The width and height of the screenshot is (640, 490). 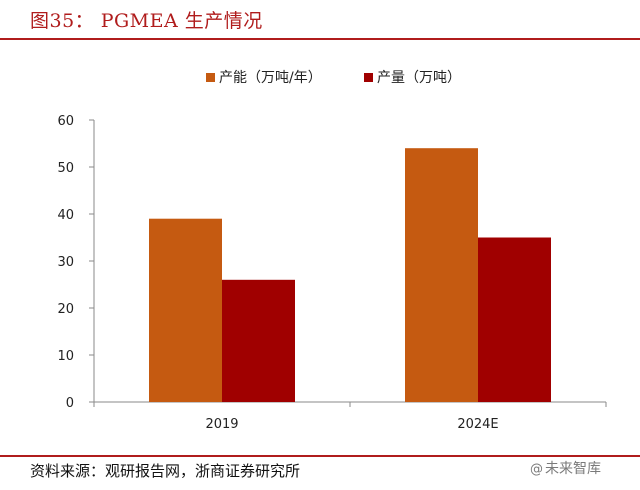 What do you see at coordinates (65, 121) in the screenshot?
I see `y-tick-label: 60` at bounding box center [65, 121].